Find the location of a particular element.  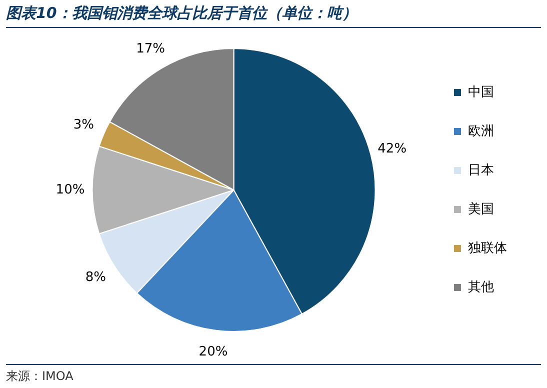

data-label: 3% is located at coordinates (83, 124).